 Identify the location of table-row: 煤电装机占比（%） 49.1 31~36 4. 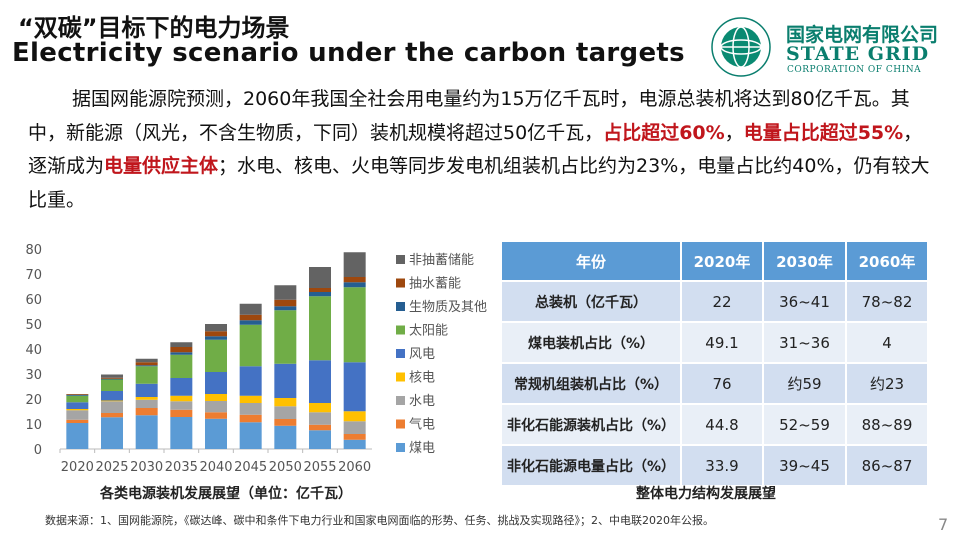
(714, 342).